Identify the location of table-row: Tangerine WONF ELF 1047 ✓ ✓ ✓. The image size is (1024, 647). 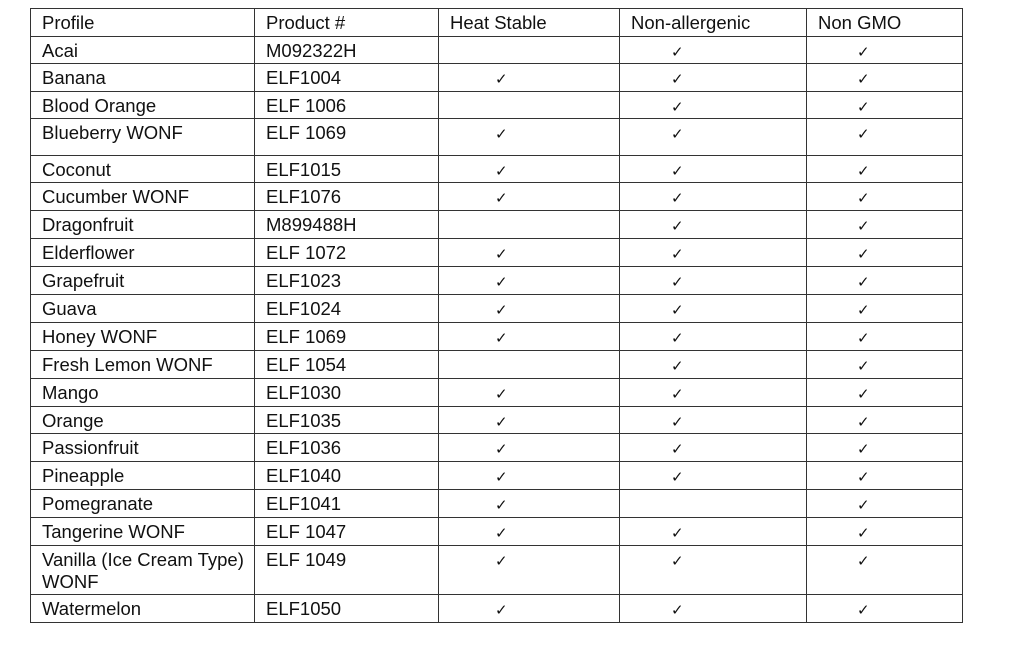
(496, 531).